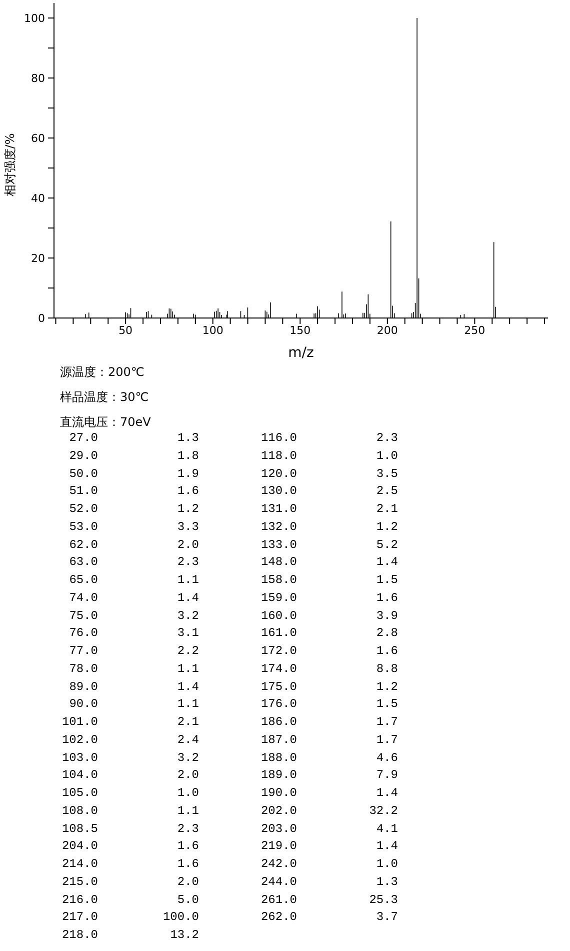 Image resolution: width=570 pixels, height=951 pixels. What do you see at coordinates (103, 372) in the screenshot?
I see `text: 源温度：200℃` at bounding box center [103, 372].